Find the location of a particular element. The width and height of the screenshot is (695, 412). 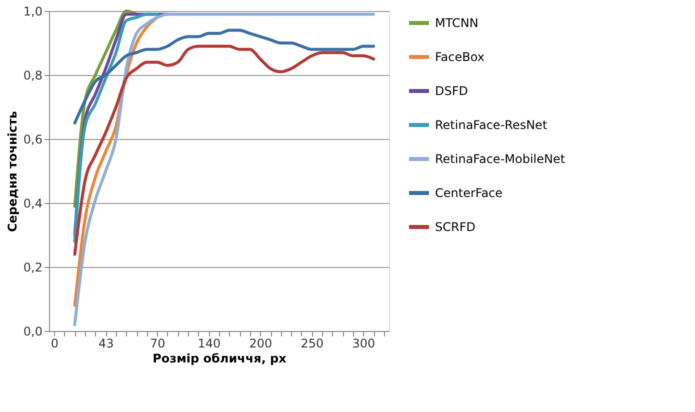

x-tick-label: 200 is located at coordinates (260, 343).